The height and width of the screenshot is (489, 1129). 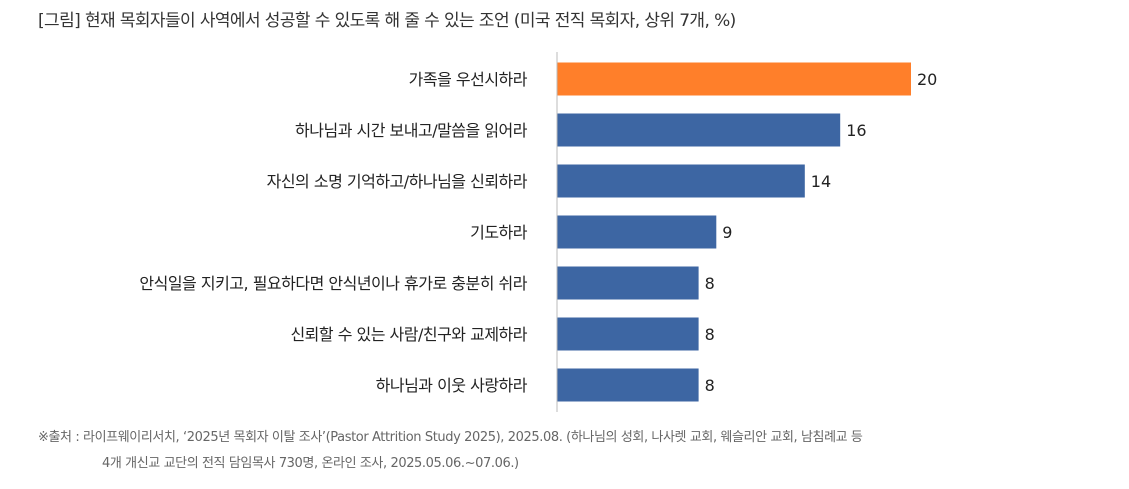 I want to click on category-label: 하나님과 이웃 사랑하라, so click(x=452, y=385).